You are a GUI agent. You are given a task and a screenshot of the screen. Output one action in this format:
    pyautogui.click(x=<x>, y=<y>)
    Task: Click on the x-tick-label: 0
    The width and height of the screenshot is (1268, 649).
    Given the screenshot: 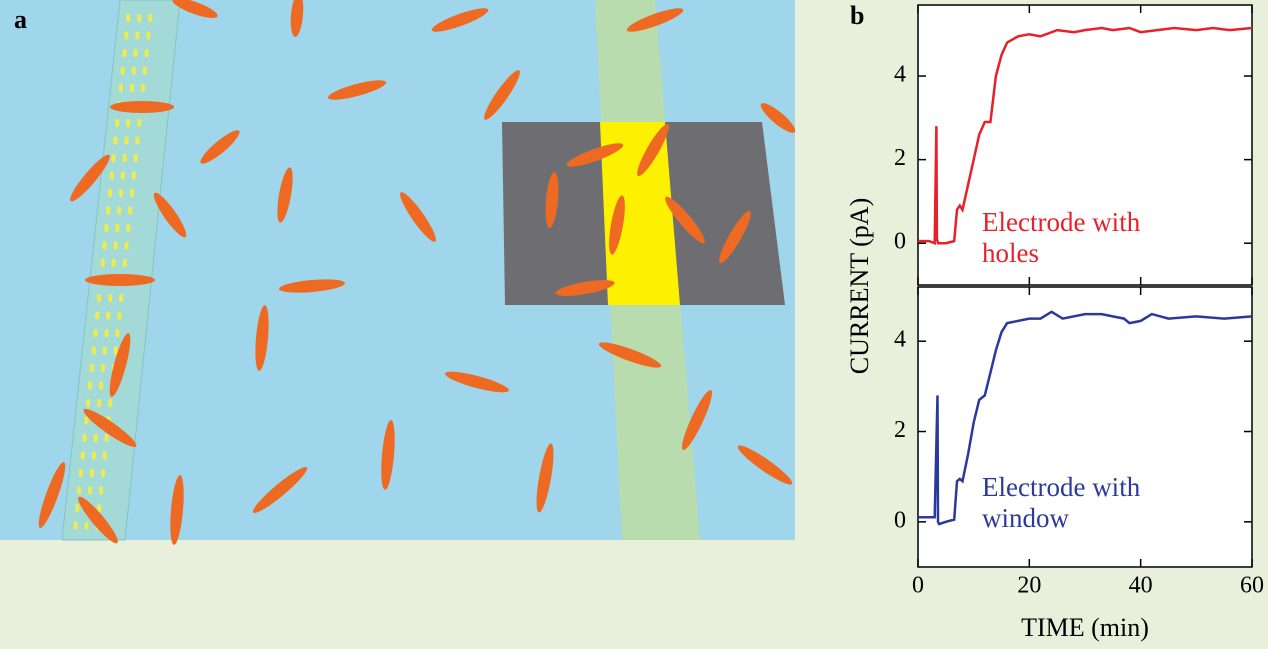 What is the action you would take?
    pyautogui.click(x=918, y=586)
    